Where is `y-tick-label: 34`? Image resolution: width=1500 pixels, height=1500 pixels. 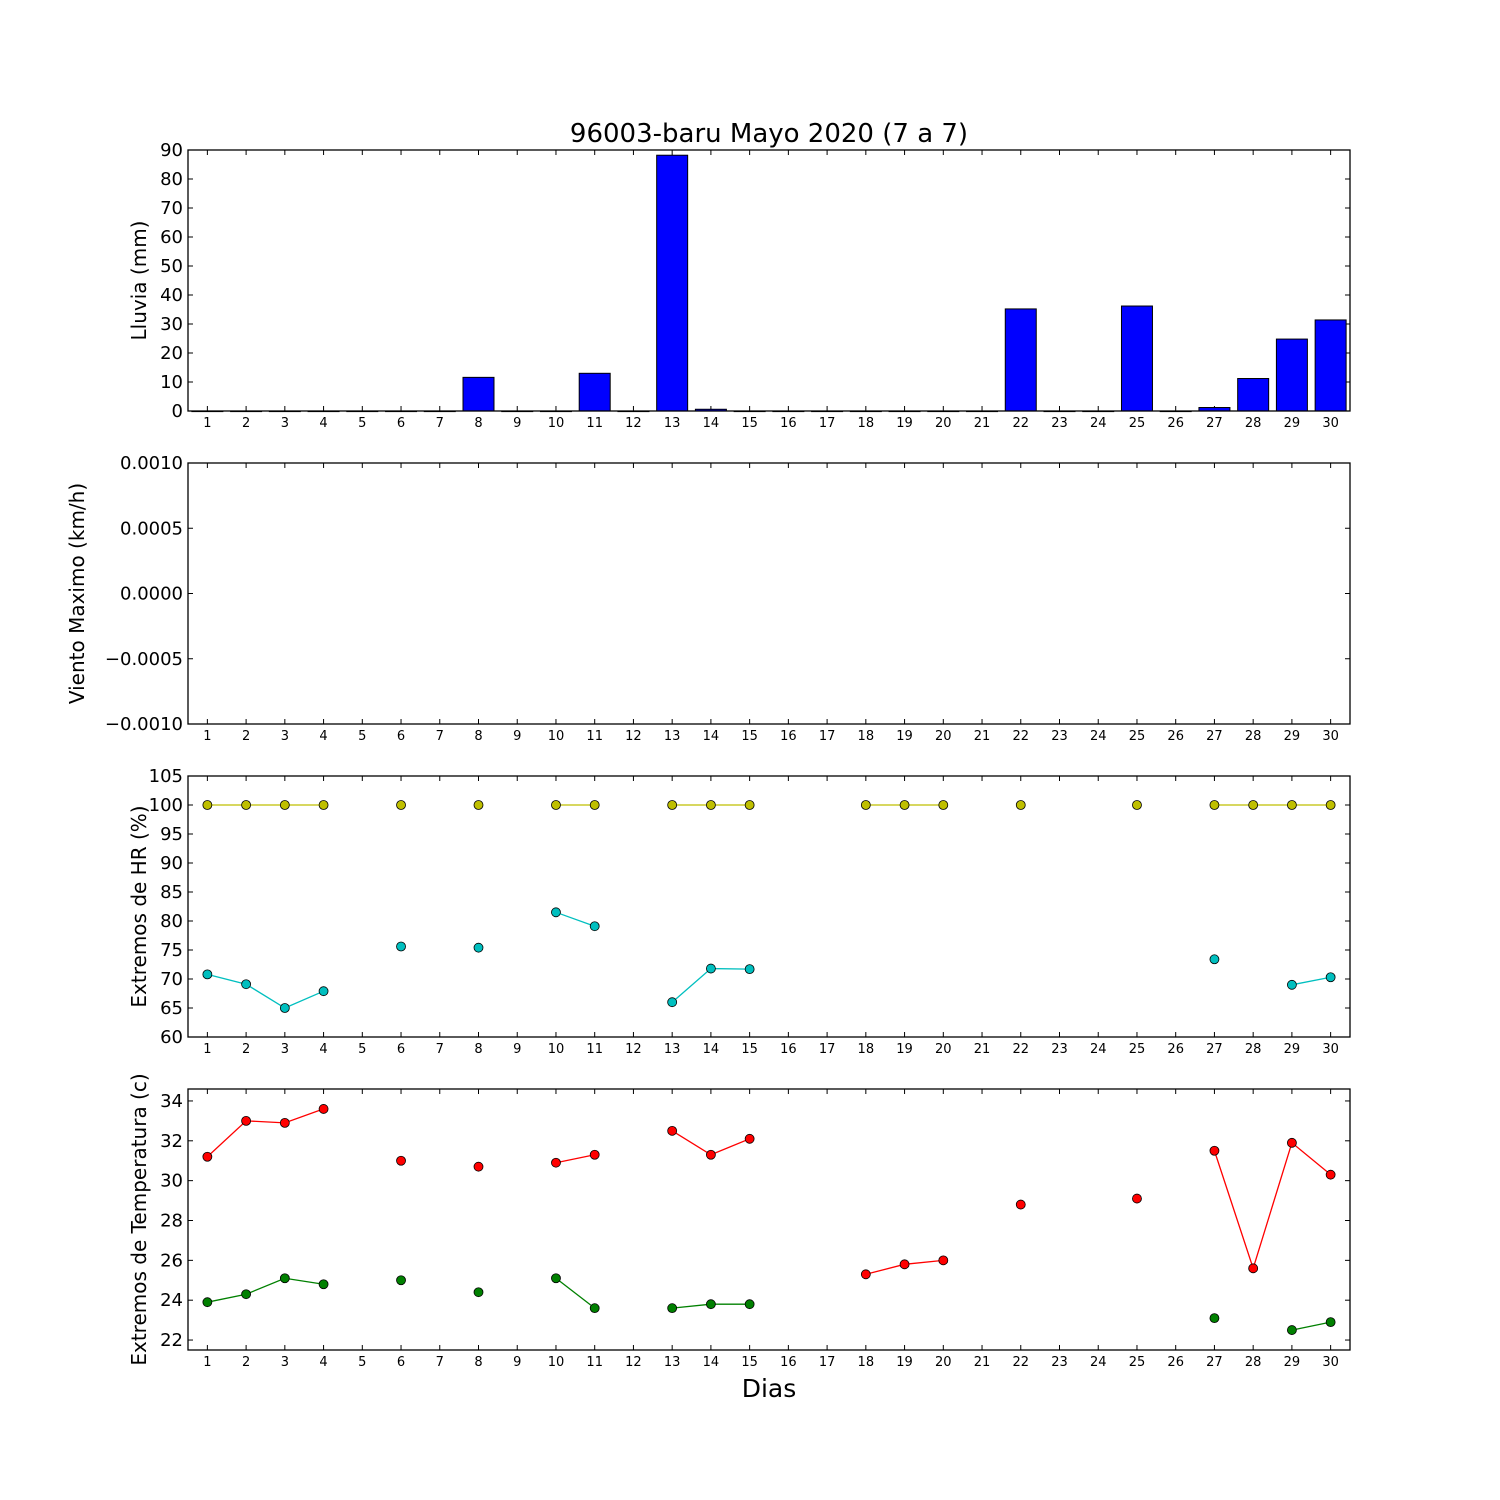
y-tick-label: 34 is located at coordinates (171, 1101).